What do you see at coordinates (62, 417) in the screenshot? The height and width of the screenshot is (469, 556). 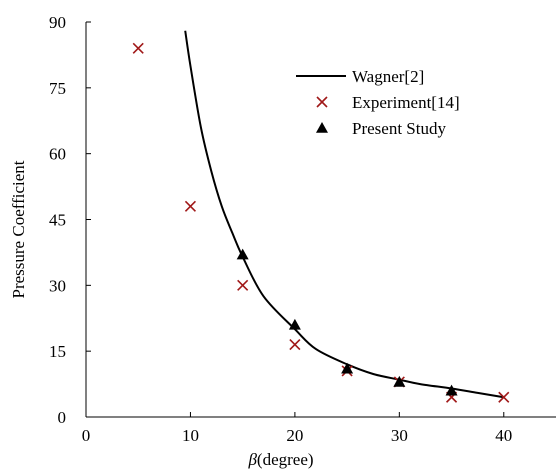 I see `y-tick-label: 0` at bounding box center [62, 417].